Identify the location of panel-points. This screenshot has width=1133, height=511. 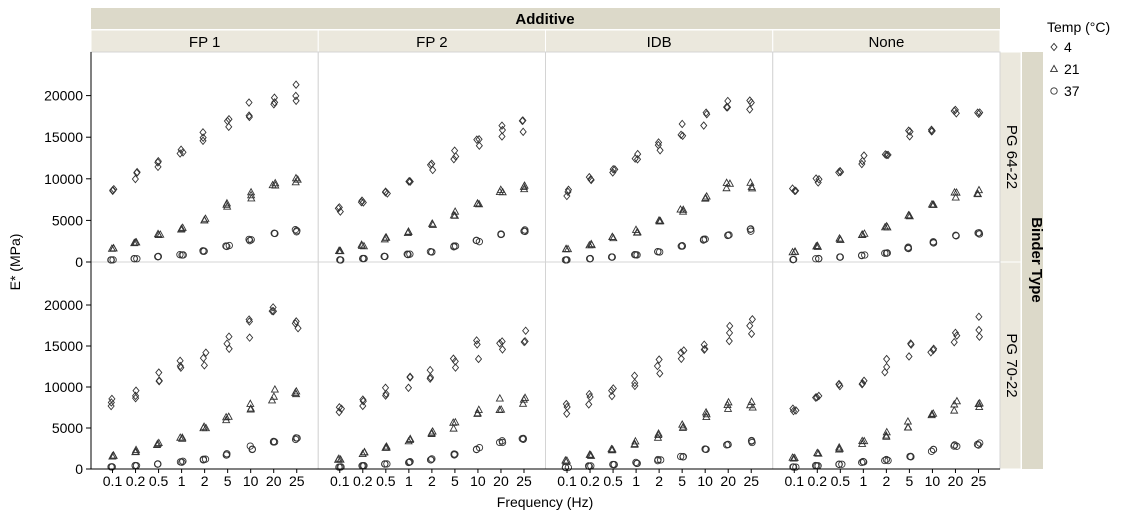
(204, 172).